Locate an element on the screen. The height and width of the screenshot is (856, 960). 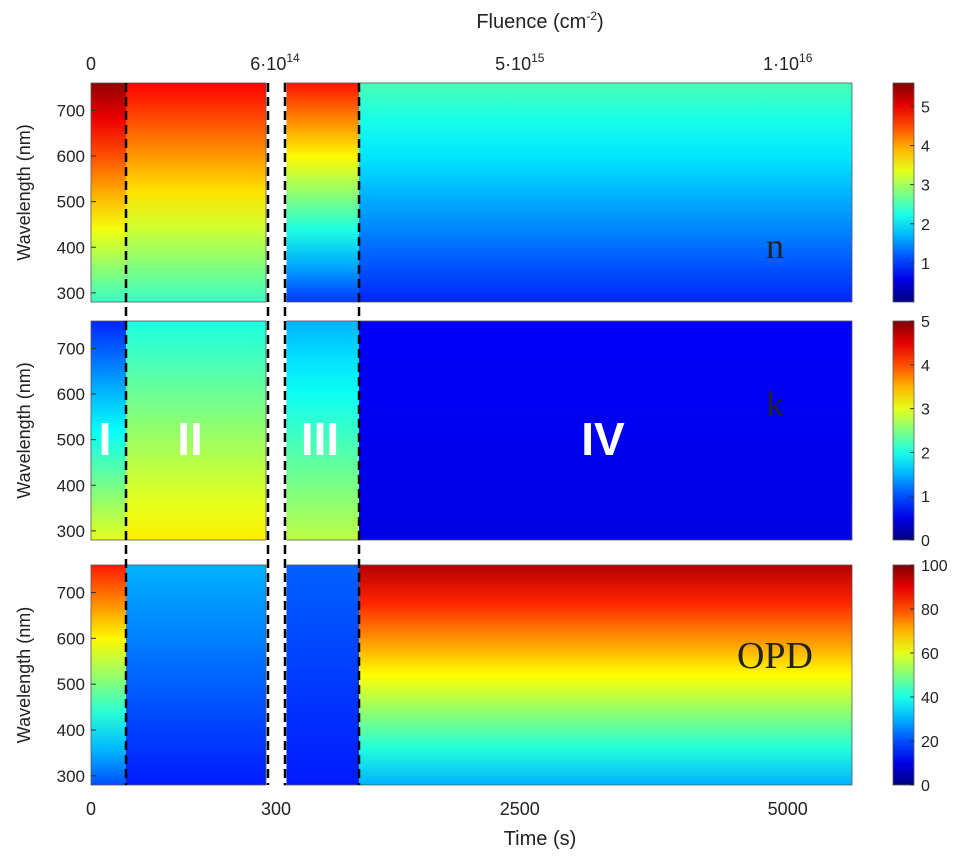
heatmap-n-region-iii is located at coordinates (322, 192).